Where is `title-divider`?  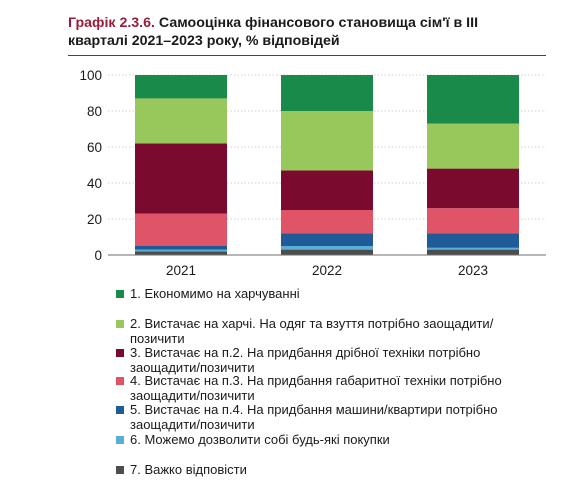 title-divider is located at coordinates (307, 55).